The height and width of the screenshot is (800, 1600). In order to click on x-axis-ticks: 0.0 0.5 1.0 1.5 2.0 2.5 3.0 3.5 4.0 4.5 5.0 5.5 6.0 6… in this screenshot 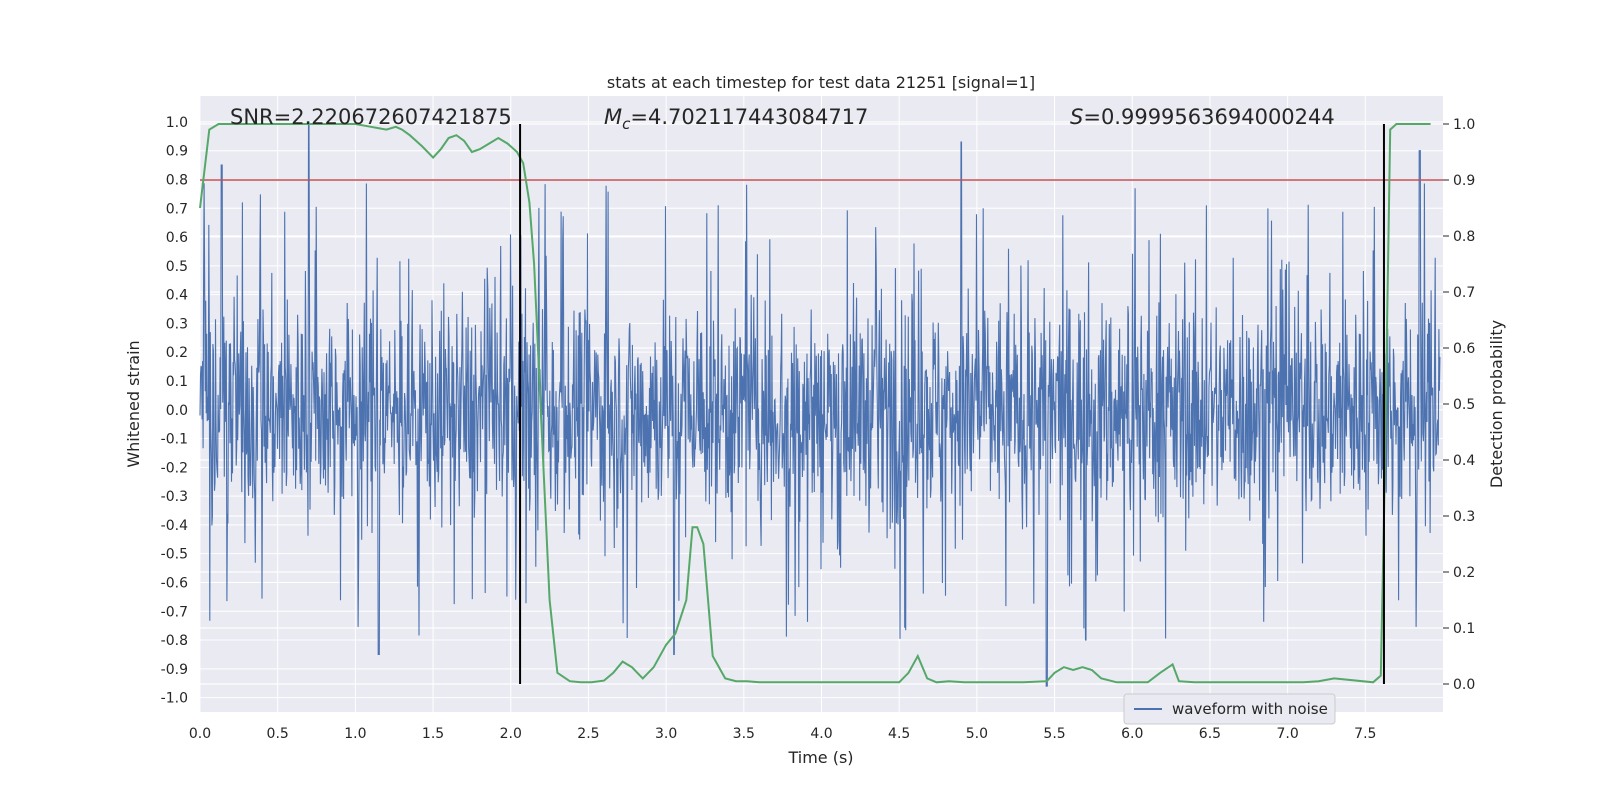, I will do `click(783, 734)`.